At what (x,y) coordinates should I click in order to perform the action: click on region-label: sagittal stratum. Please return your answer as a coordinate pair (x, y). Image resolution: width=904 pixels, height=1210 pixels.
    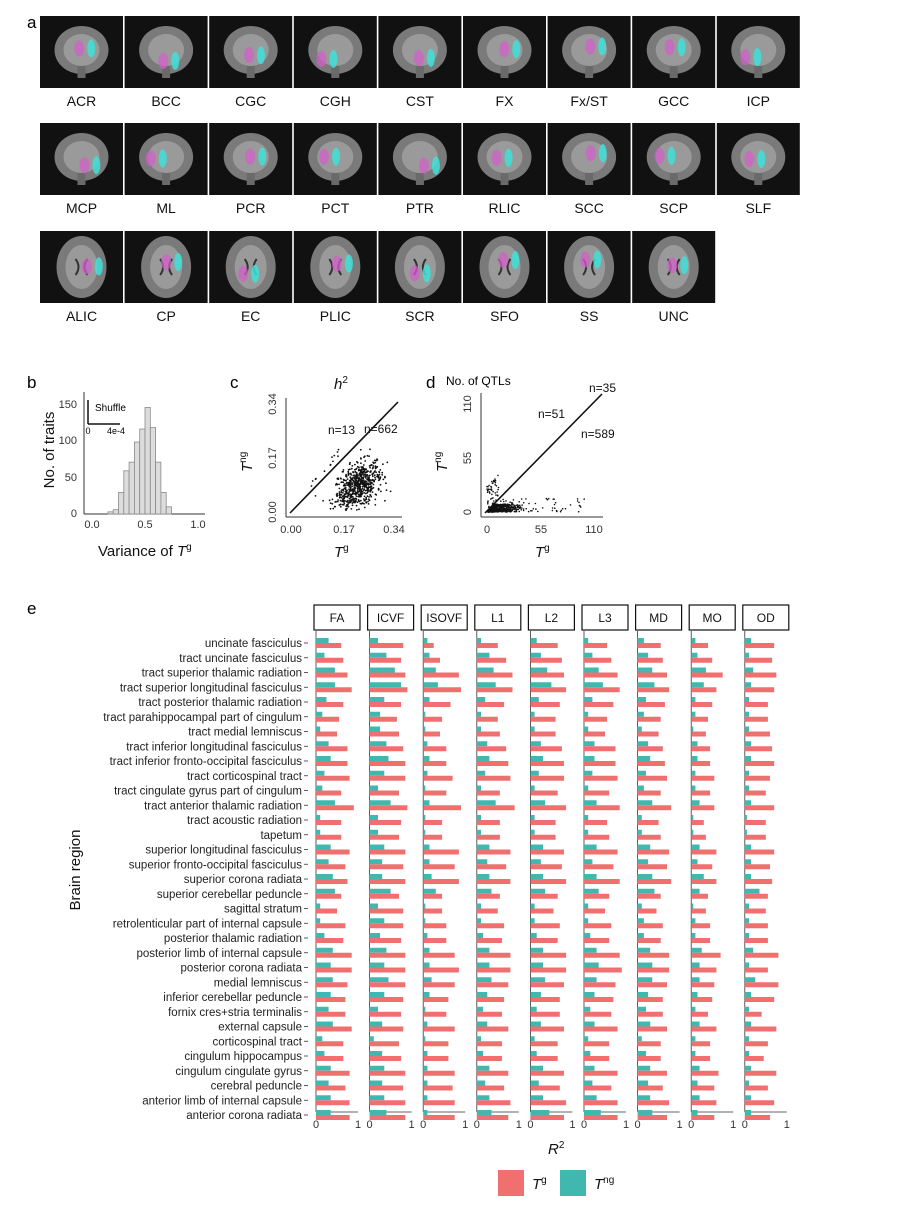
    Looking at the image, I should click on (263, 910).